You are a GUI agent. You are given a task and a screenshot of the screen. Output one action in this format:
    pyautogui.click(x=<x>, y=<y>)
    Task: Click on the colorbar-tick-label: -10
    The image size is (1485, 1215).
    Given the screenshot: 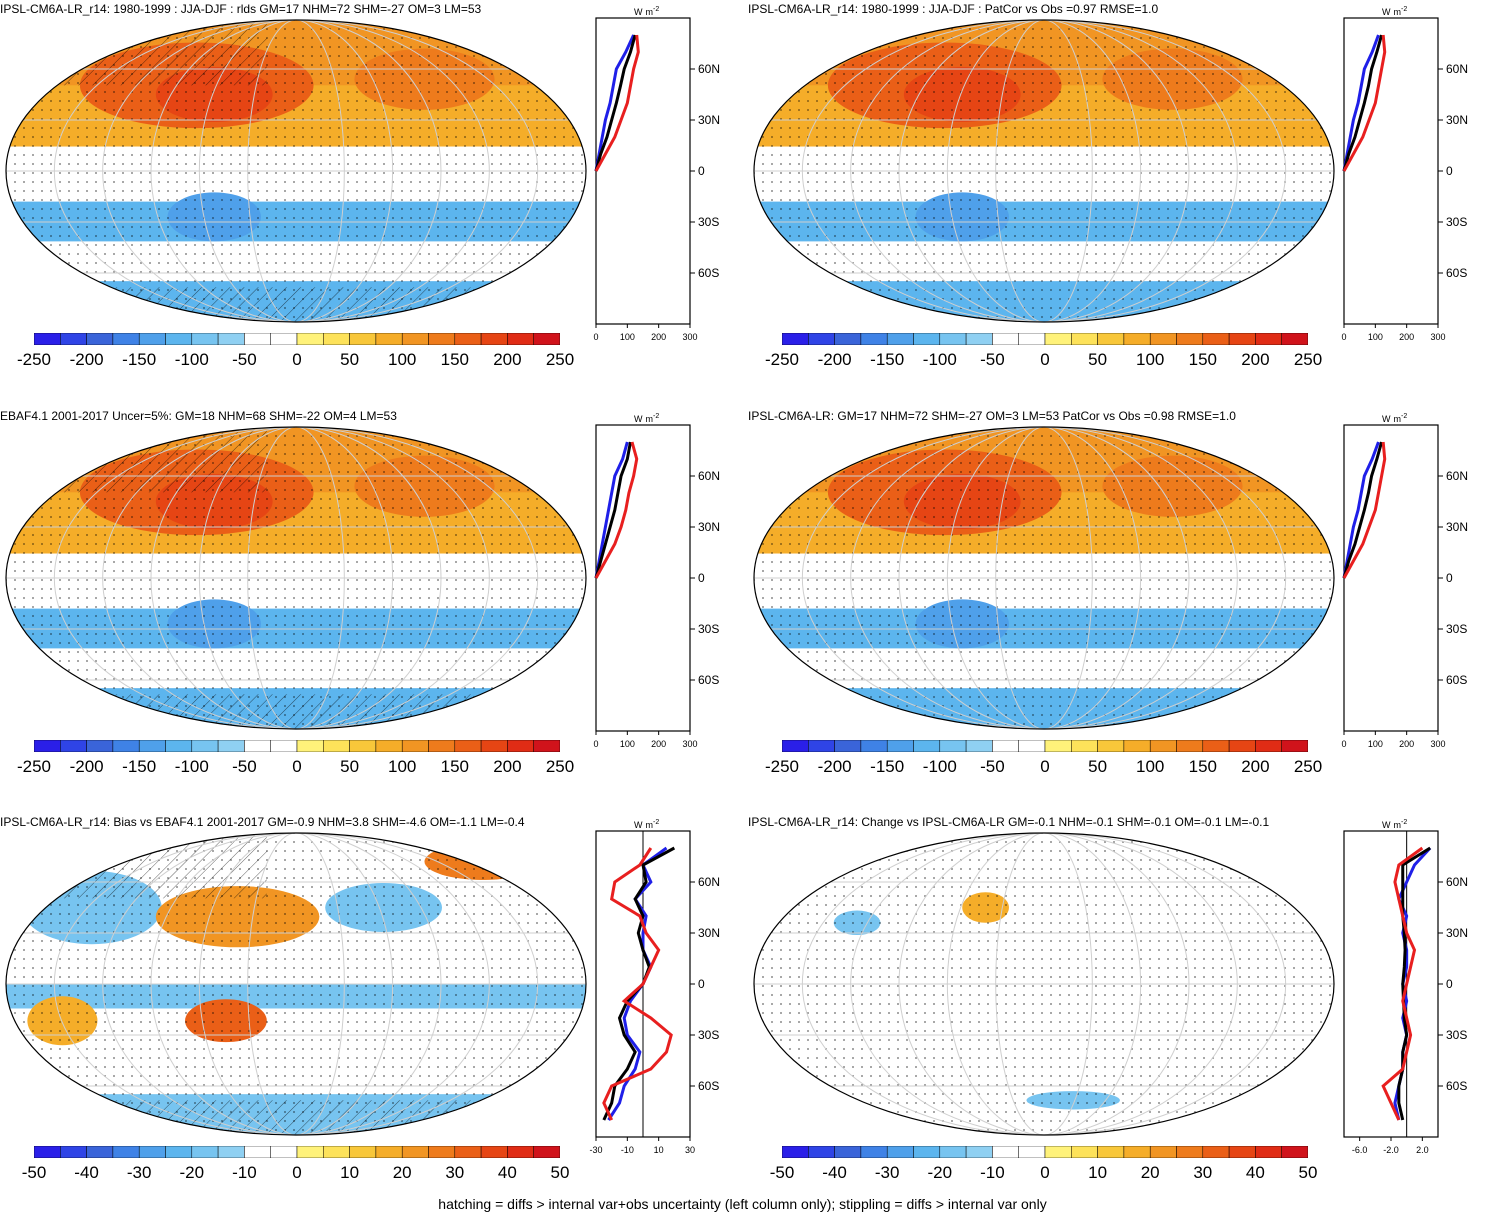 What is the action you would take?
    pyautogui.click(x=992, y=1172)
    